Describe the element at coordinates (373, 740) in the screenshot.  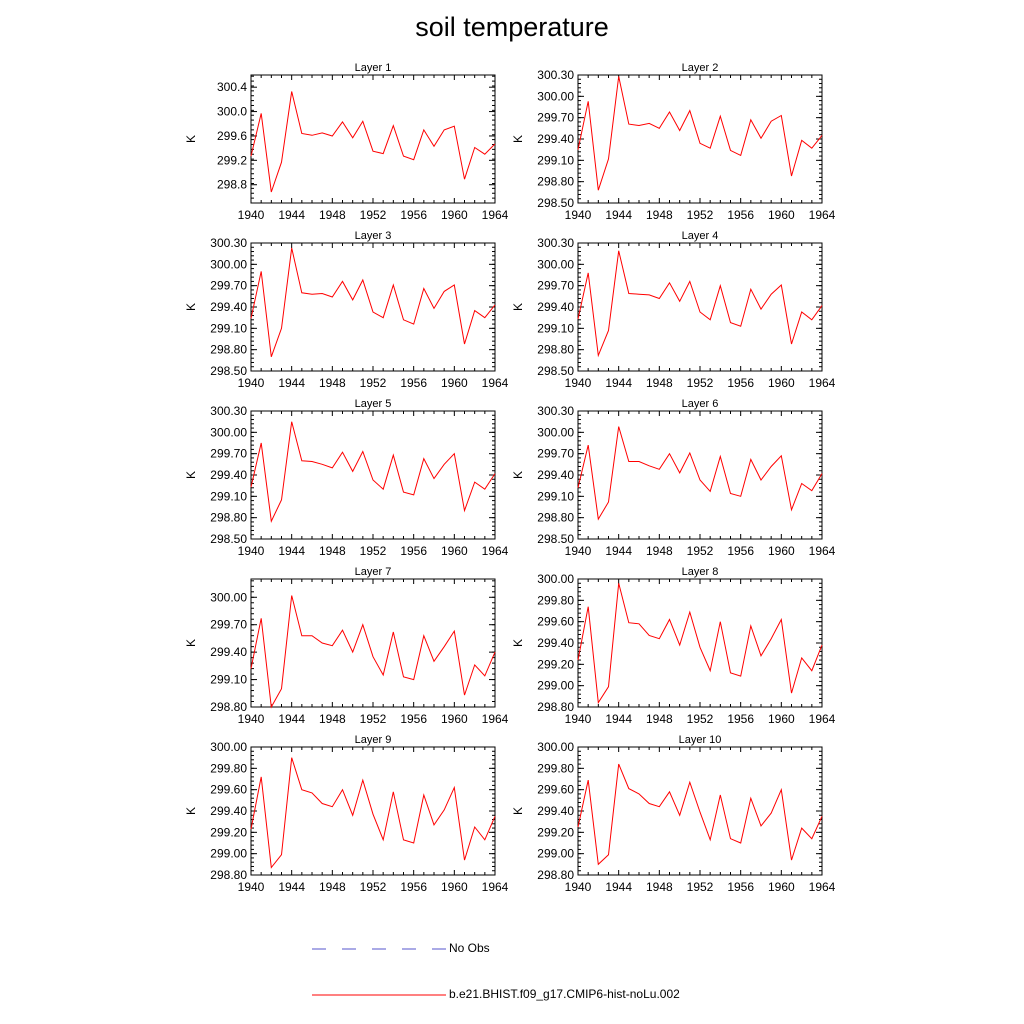
I see `panel-title: Layer 9` at that location.